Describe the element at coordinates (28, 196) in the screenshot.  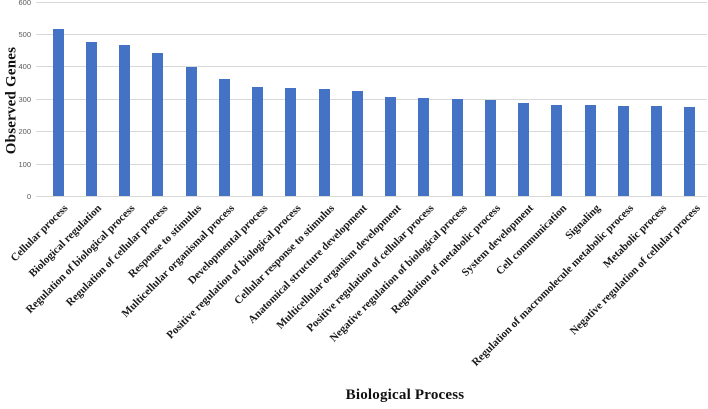
I see `y-tick-label-0: 0` at that location.